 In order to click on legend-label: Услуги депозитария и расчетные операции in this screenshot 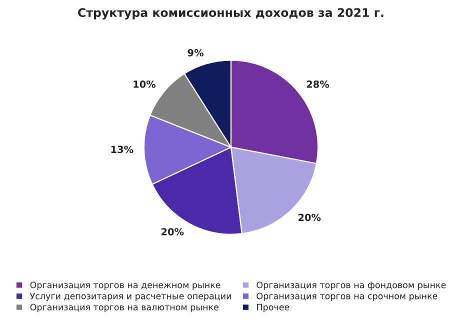, I will do `click(130, 297)`.